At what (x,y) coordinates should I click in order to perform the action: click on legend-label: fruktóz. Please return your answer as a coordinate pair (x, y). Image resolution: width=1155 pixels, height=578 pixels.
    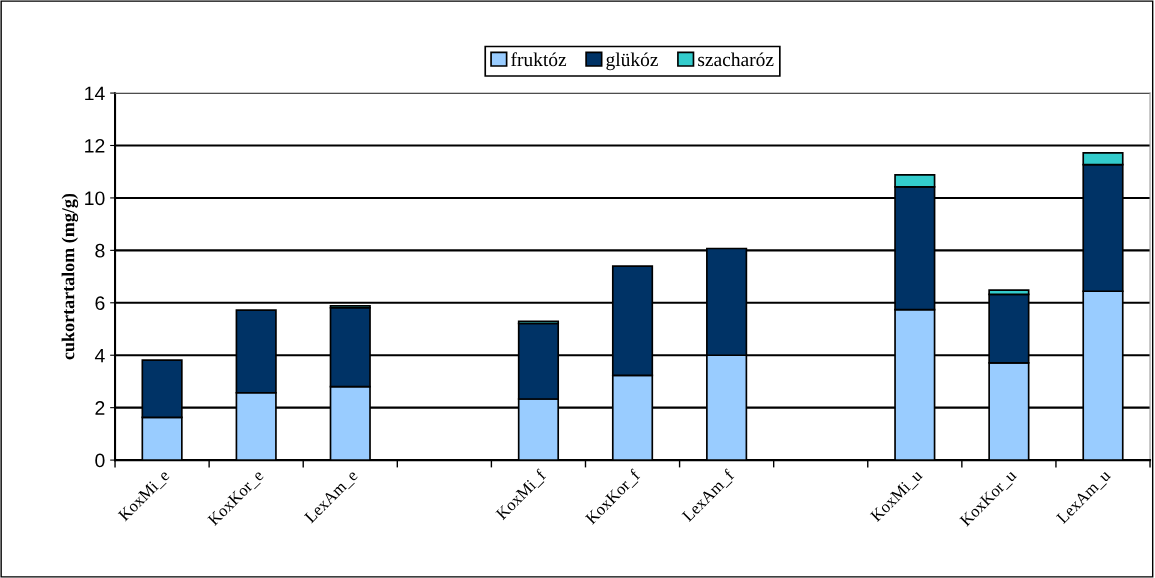
    Looking at the image, I should click on (539, 59).